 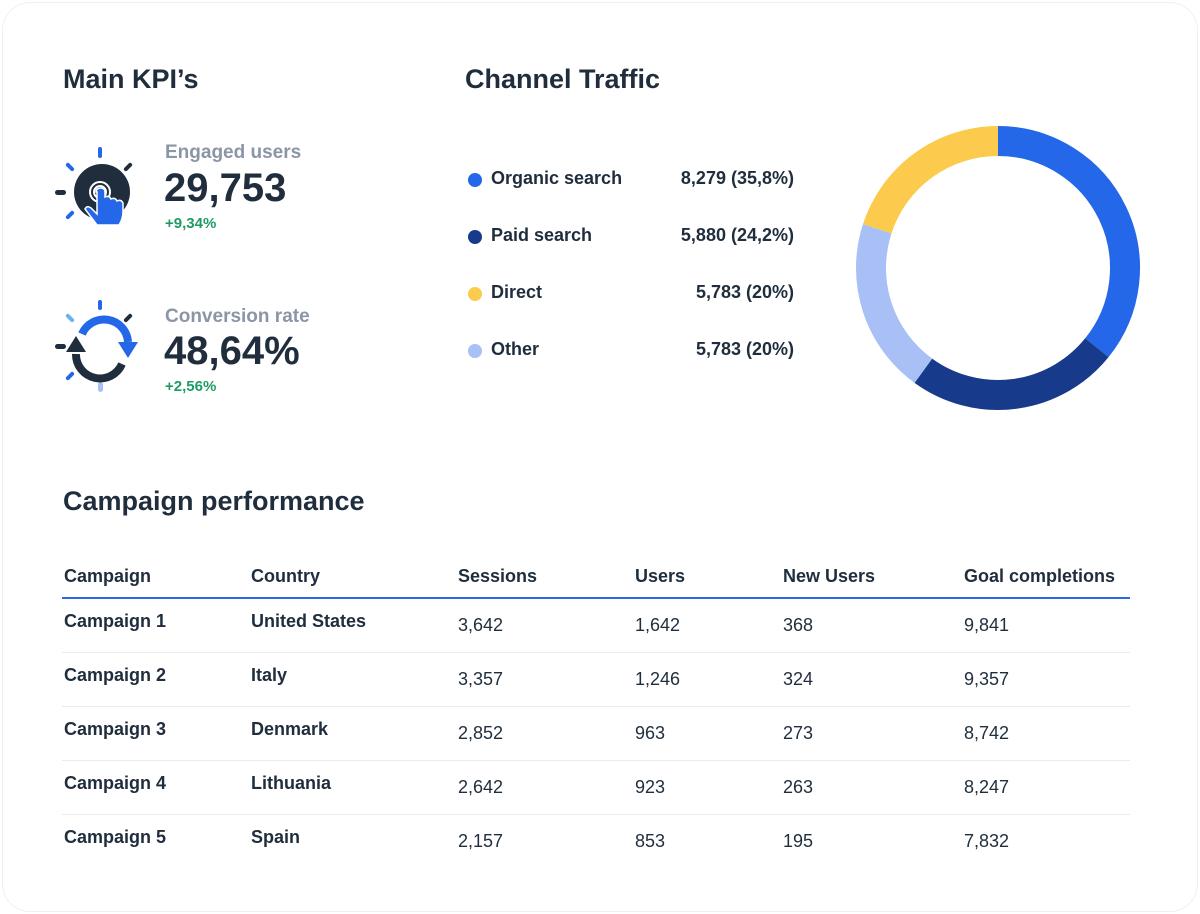 I want to click on column-header-users: Users, so click(x=660, y=576).